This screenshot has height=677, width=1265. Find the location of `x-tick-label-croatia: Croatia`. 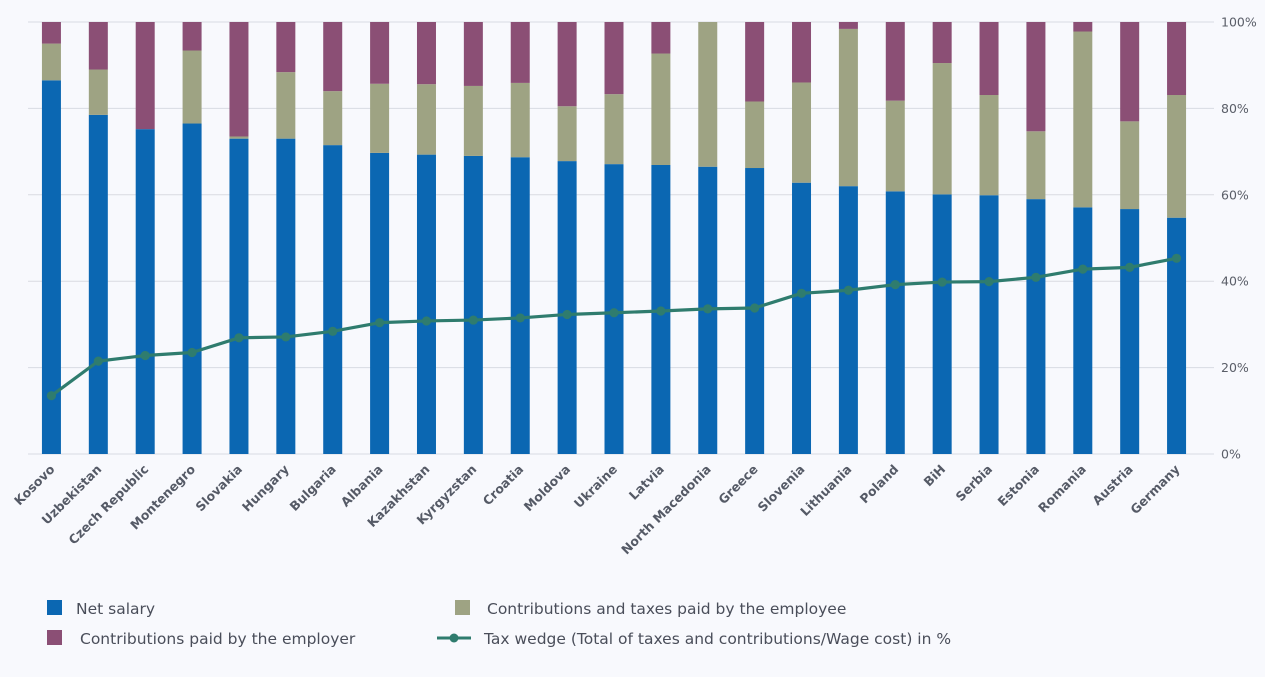

x-tick-label-croatia: Croatia is located at coordinates (503, 485).